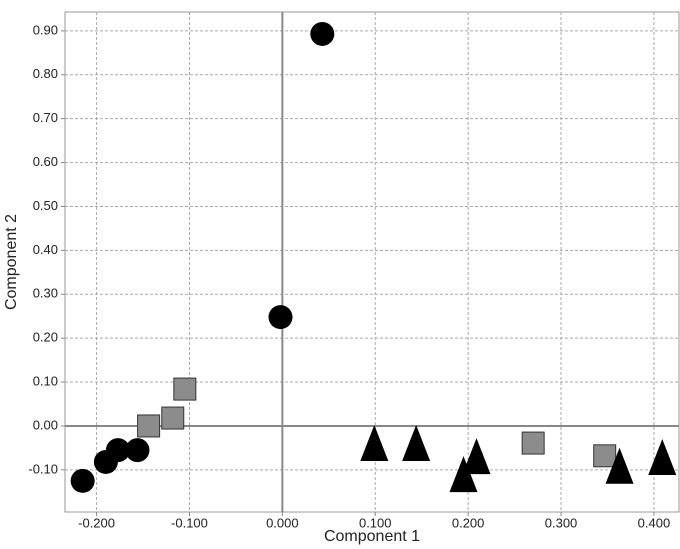 The width and height of the screenshot is (680, 549). I want to click on y-tick-label: -0.10, so click(43, 468).